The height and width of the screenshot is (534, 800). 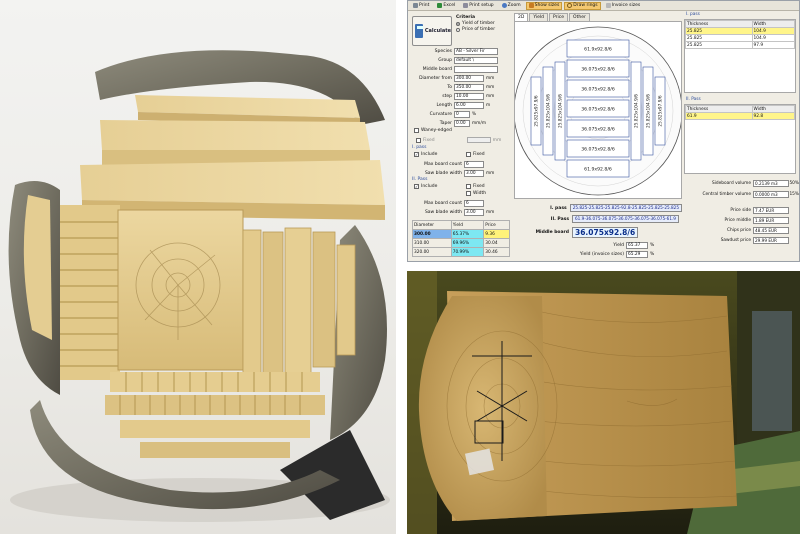 What do you see at coordinates (474, 164) in the screenshot?
I see `pass1-max-board-input: 6` at bounding box center [474, 164].